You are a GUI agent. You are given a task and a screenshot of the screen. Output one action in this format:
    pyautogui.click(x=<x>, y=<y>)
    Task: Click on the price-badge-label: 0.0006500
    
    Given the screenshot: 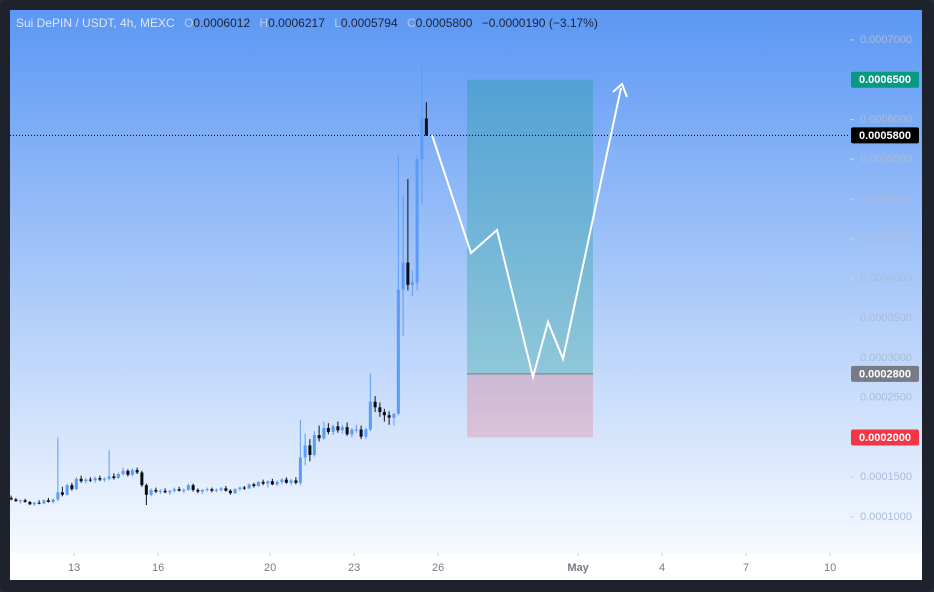 What is the action you would take?
    pyautogui.click(x=885, y=80)
    